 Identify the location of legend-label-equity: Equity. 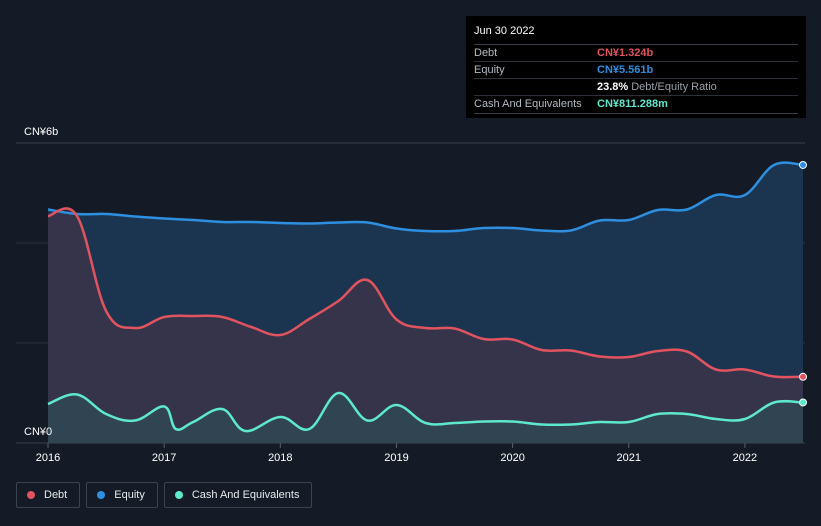
(129, 495).